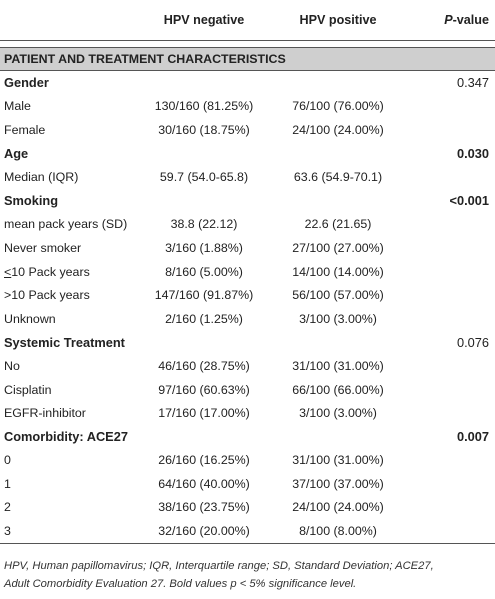 The image size is (495, 599). Describe the element at coordinates (204, 413) in the screenshot. I see `cell-hpv-negative: 17/160 (17.00%)` at that location.